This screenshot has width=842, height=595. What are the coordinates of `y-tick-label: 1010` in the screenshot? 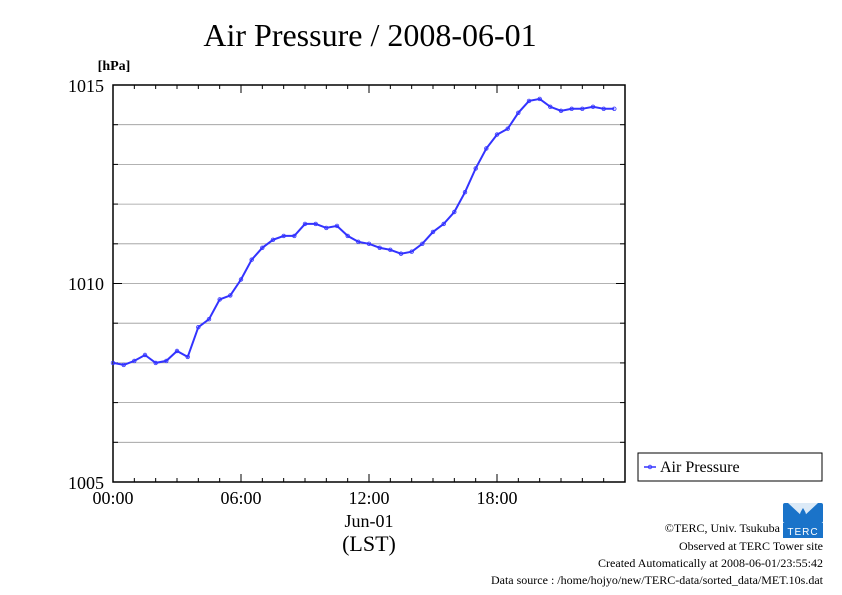 It's located at (86, 284).